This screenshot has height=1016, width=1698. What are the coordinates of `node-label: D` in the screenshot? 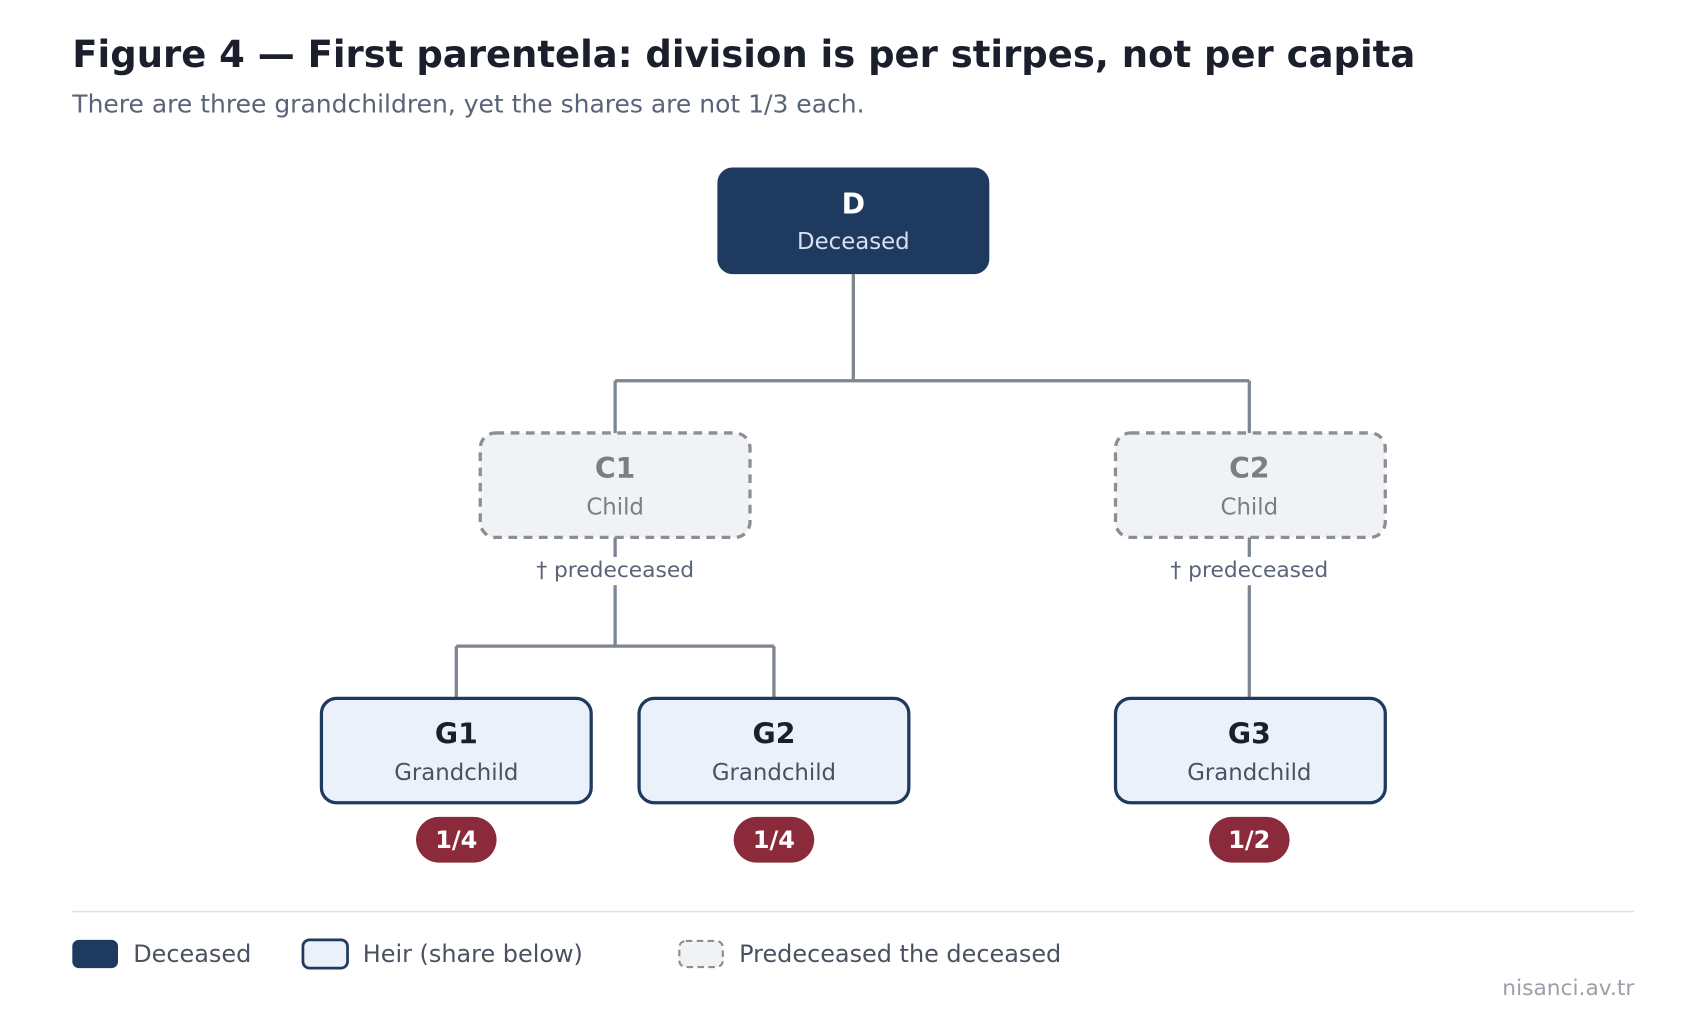 It's located at (853, 204).